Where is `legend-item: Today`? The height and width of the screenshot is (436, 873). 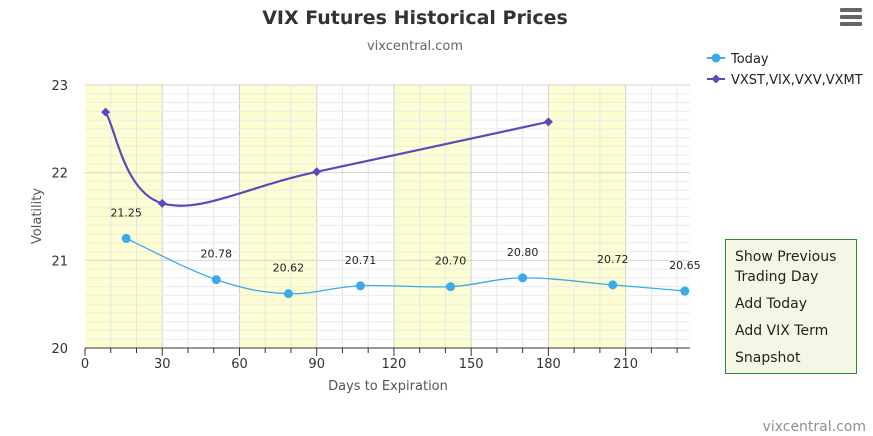 legend-item: Today is located at coordinates (738, 59).